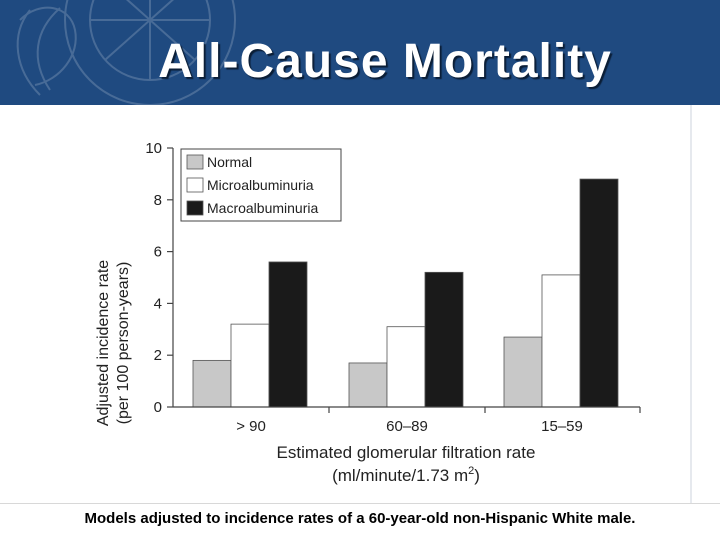 This screenshot has width=720, height=541. I want to click on y-tick-label: 10, so click(153, 148).